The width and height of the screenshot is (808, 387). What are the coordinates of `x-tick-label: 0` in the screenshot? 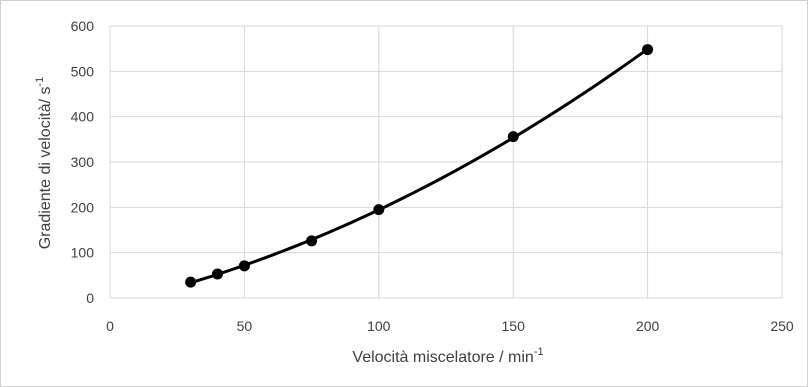 It's located at (110, 326).